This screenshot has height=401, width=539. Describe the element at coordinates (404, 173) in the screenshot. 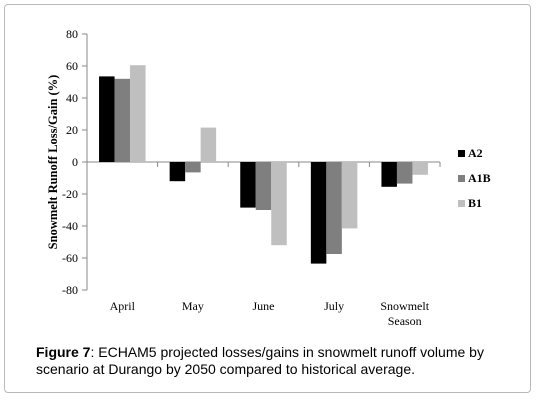

I see `bar-a1b-snowmelt` at that location.